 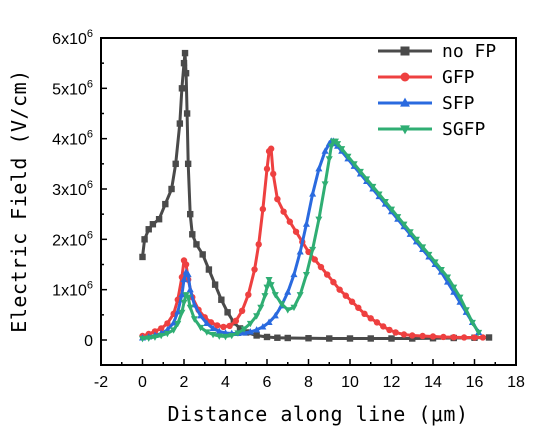 What do you see at coordinates (308, 382) in the screenshot?
I see `x-tick-label: 8` at bounding box center [308, 382].